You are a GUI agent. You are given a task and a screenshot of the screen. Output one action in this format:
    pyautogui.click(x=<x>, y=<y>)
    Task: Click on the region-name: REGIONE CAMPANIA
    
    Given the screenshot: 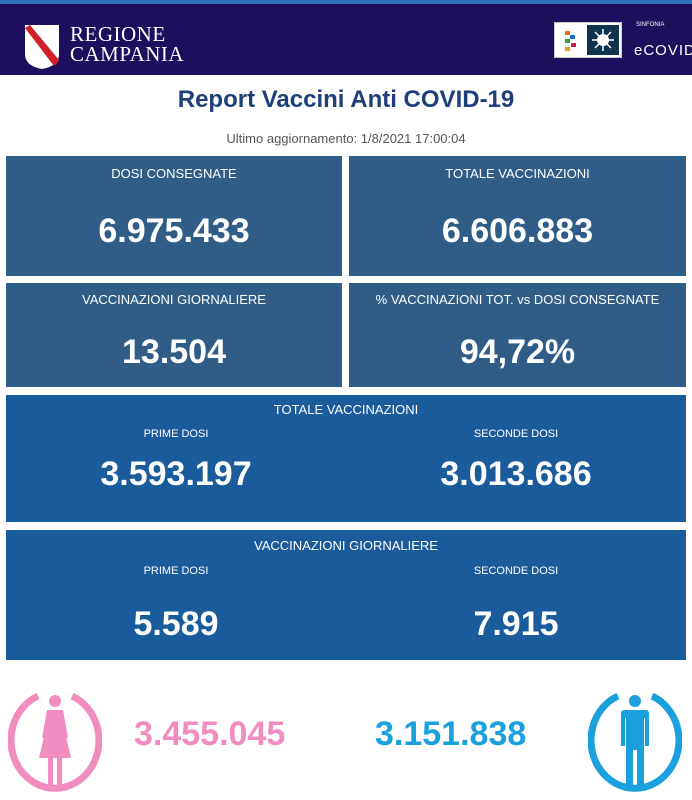 What is the action you would take?
    pyautogui.click(x=127, y=44)
    